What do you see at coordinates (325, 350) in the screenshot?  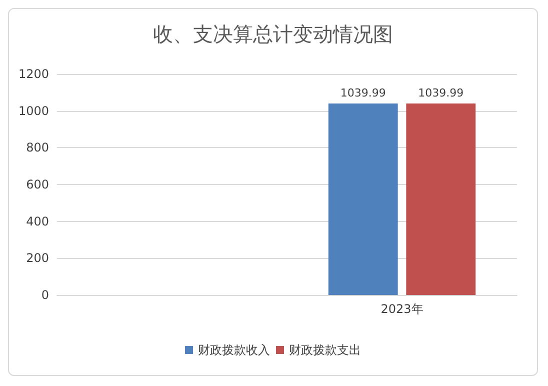 I see `legend-label: 财政拨款支出` at bounding box center [325, 350].